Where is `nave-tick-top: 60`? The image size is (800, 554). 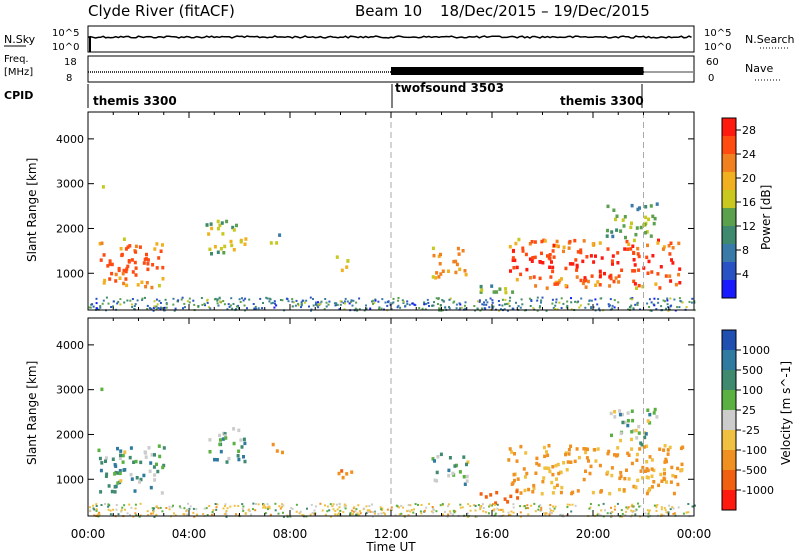 nave-tick-top: 60 is located at coordinates (712, 62).